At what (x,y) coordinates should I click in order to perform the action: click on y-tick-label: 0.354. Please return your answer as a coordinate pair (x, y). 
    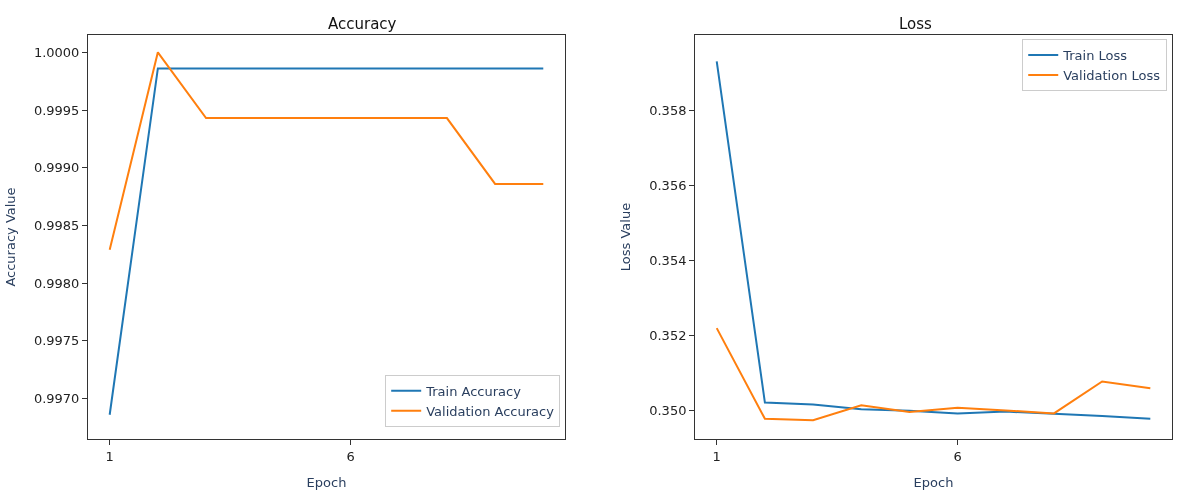
    Looking at the image, I should click on (668, 261).